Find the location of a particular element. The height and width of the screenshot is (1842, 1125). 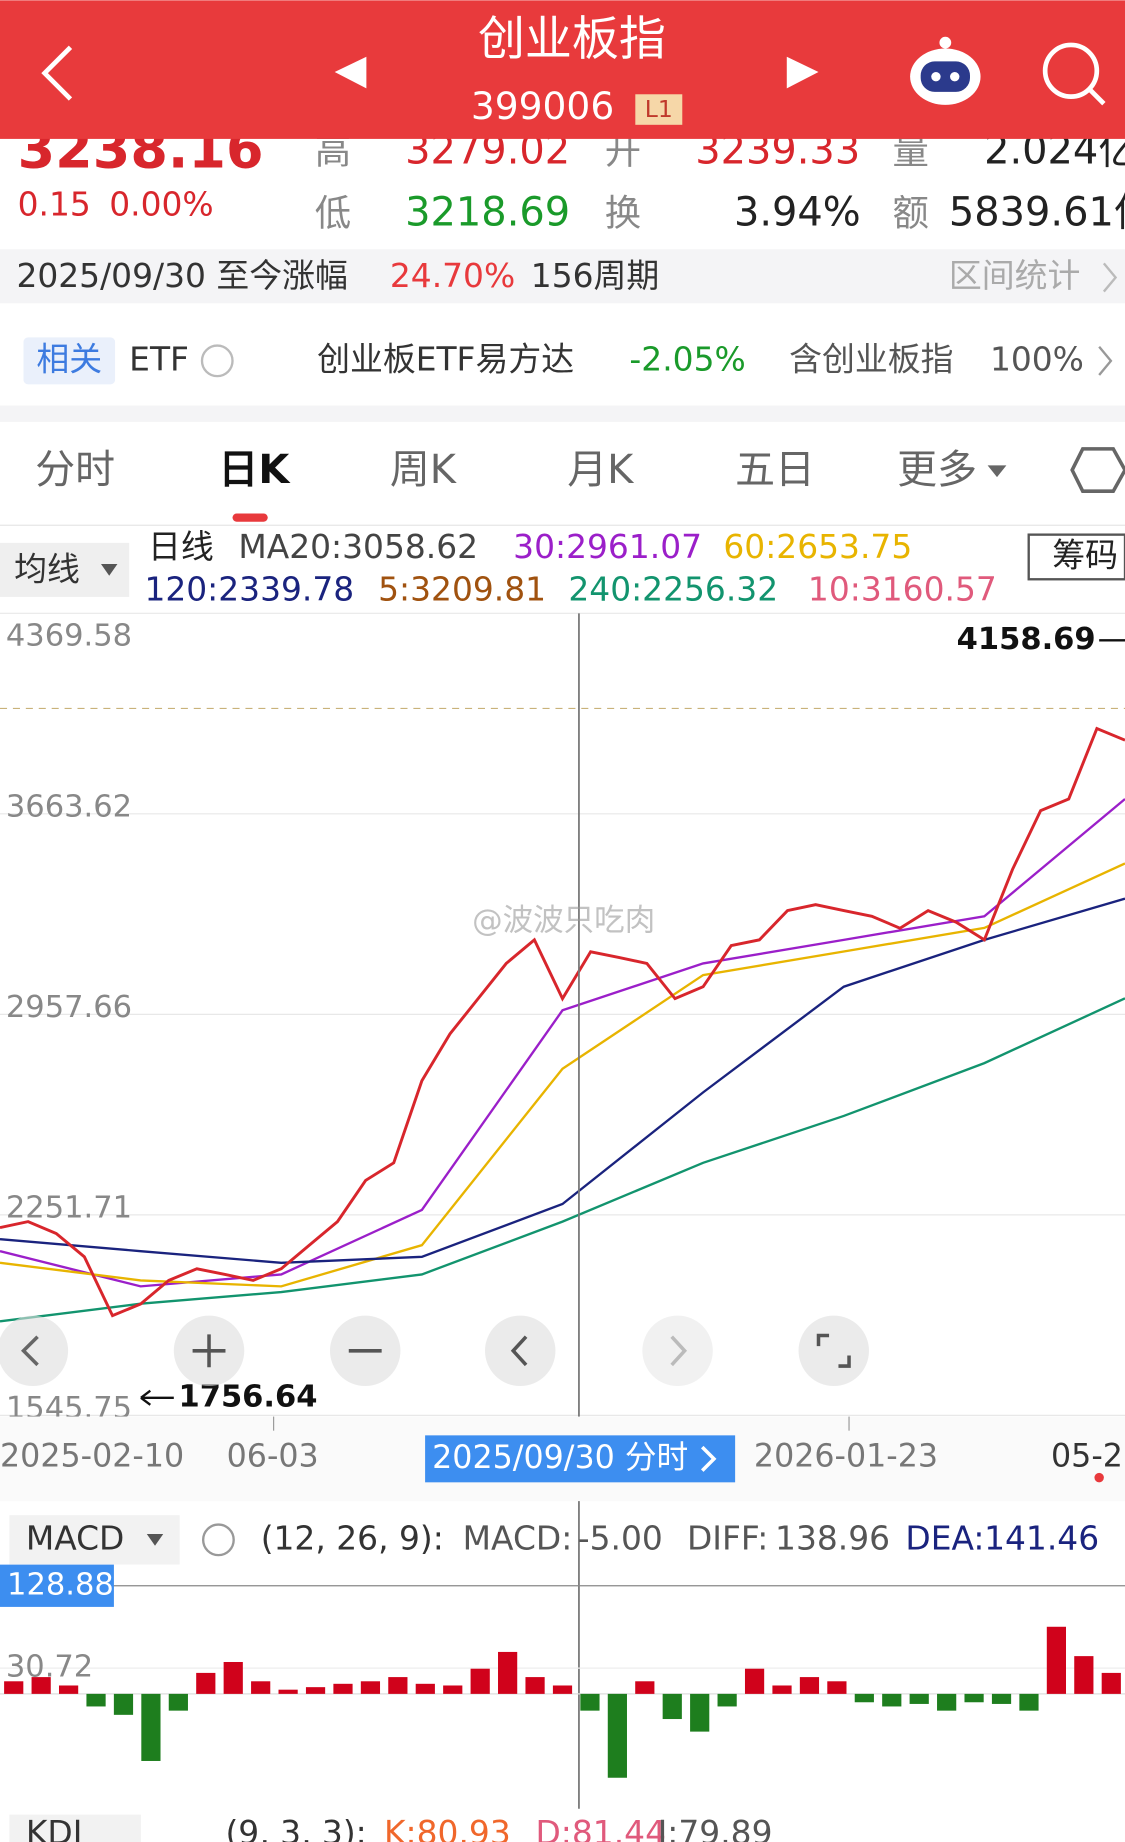

dot is located at coordinates (1099, 1477).